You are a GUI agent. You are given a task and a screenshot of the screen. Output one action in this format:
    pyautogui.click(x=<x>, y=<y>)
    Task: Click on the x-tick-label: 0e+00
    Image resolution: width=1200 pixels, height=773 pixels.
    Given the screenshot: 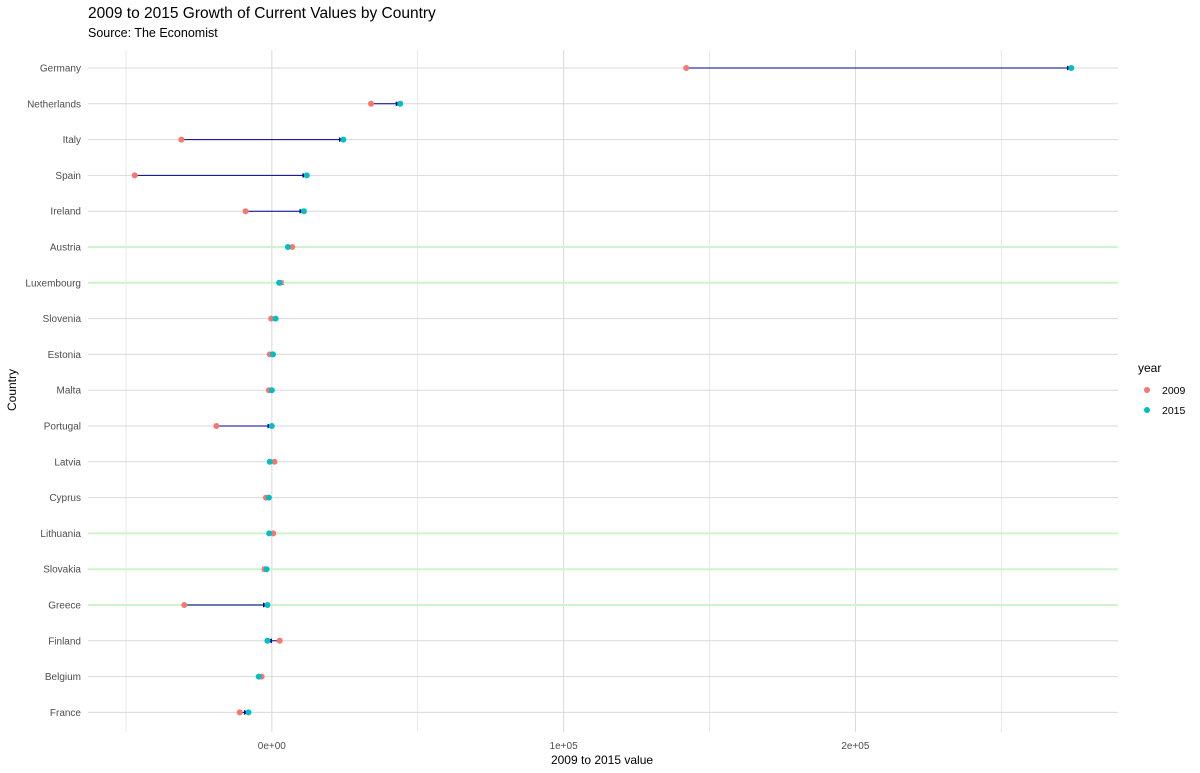 What is the action you would take?
    pyautogui.click(x=272, y=746)
    